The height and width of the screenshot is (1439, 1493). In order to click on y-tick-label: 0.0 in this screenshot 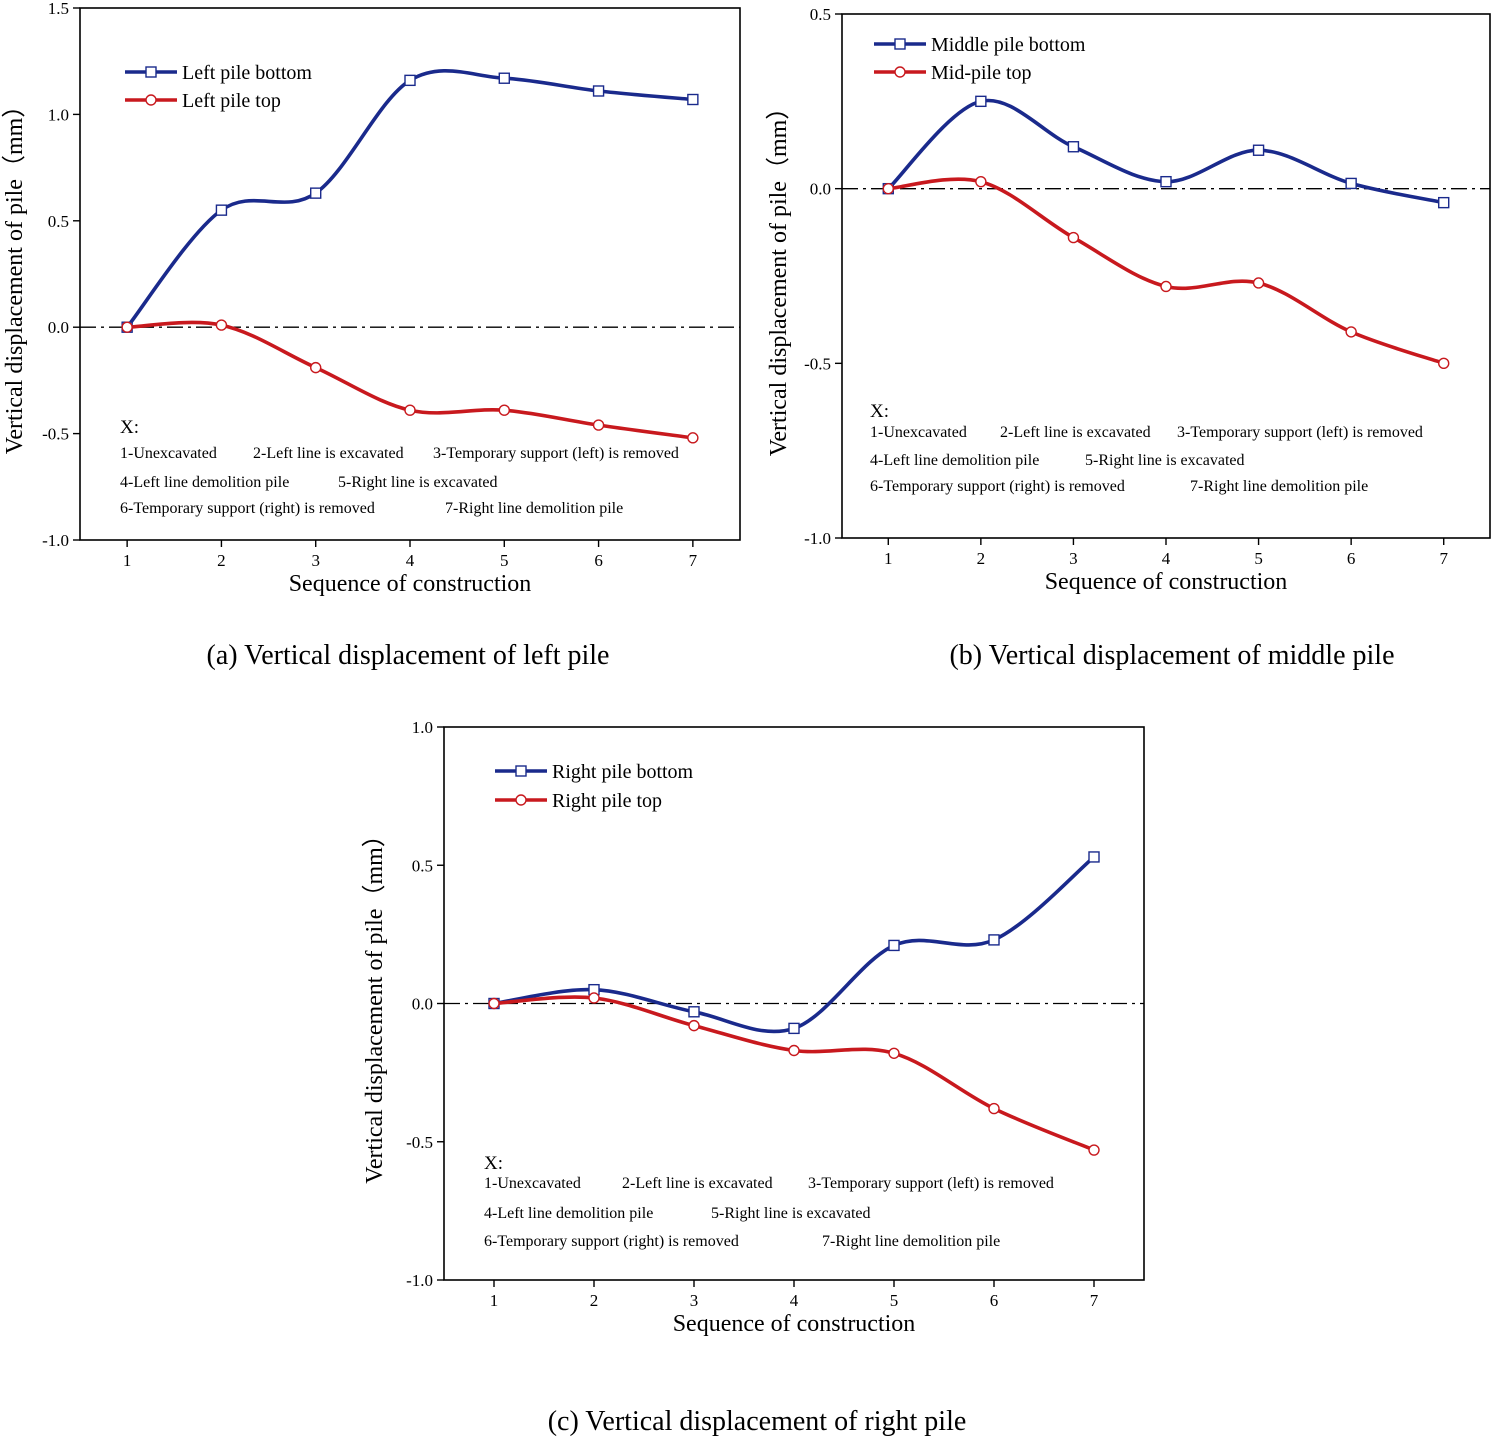, I will do `click(58, 327)`.